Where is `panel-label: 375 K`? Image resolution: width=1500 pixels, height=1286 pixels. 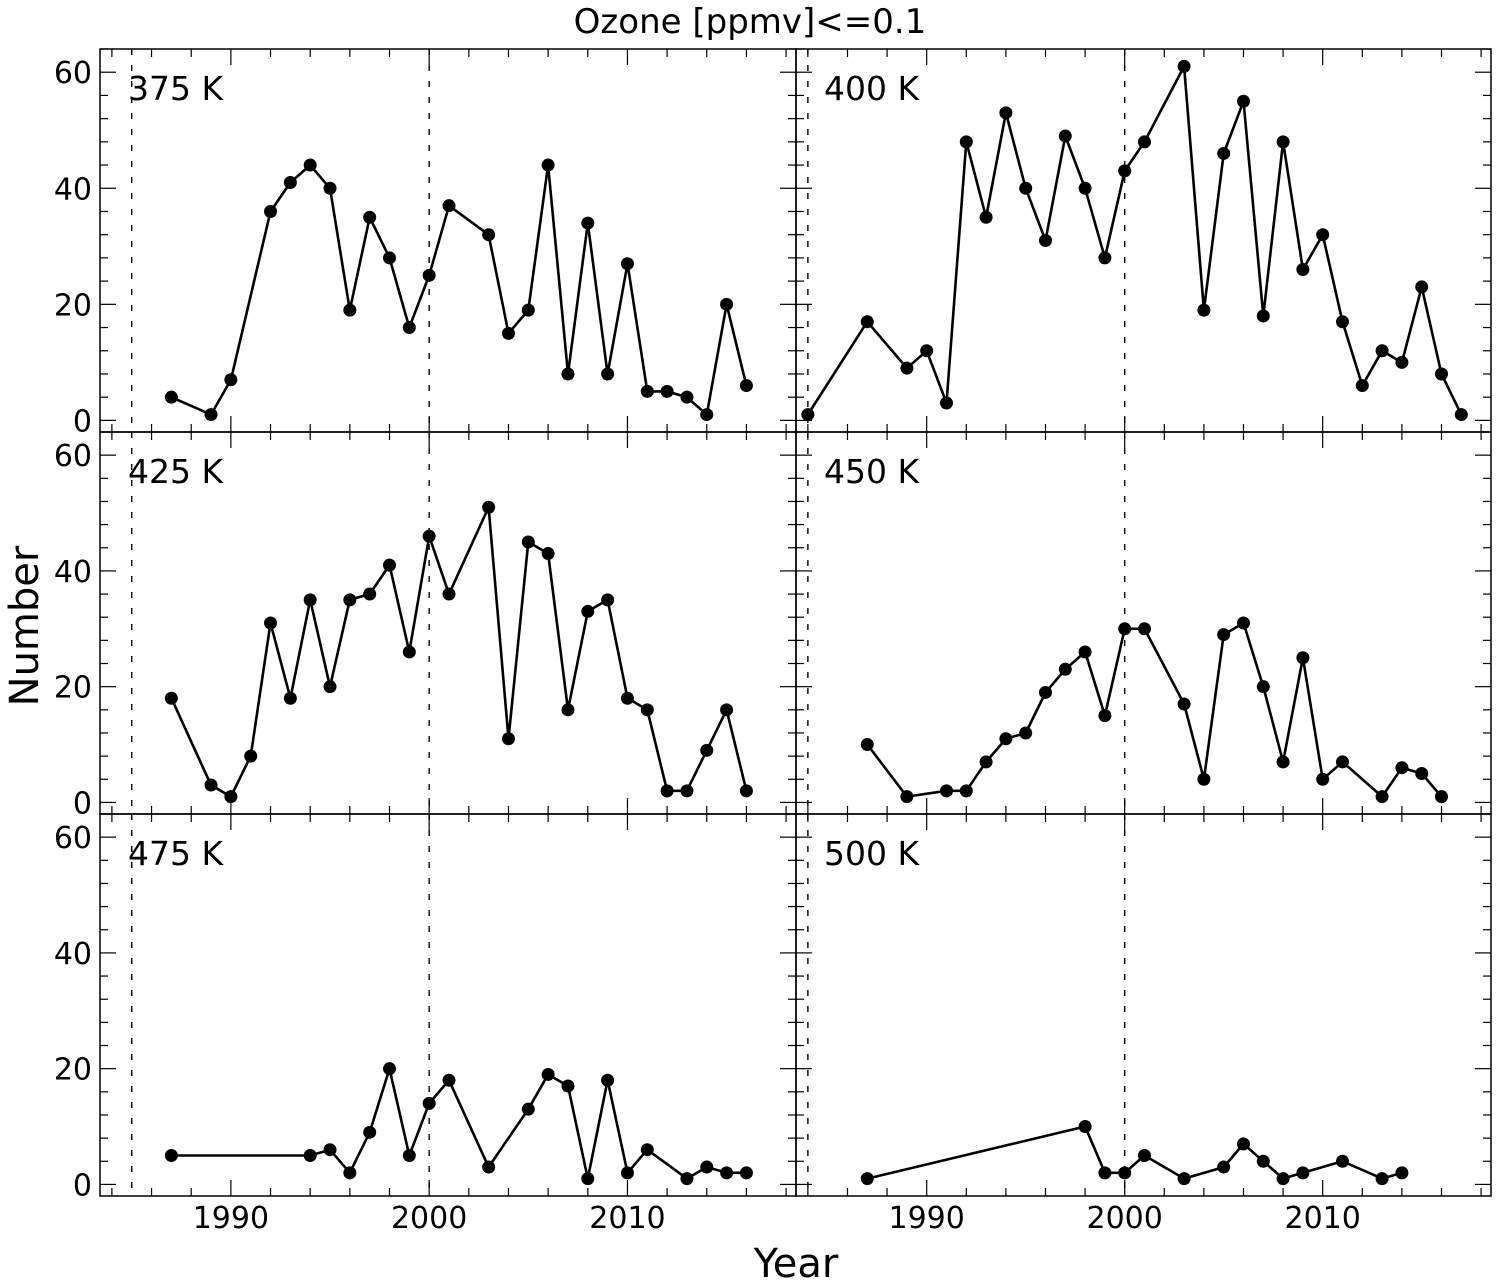
panel-label: 375 K is located at coordinates (176, 88).